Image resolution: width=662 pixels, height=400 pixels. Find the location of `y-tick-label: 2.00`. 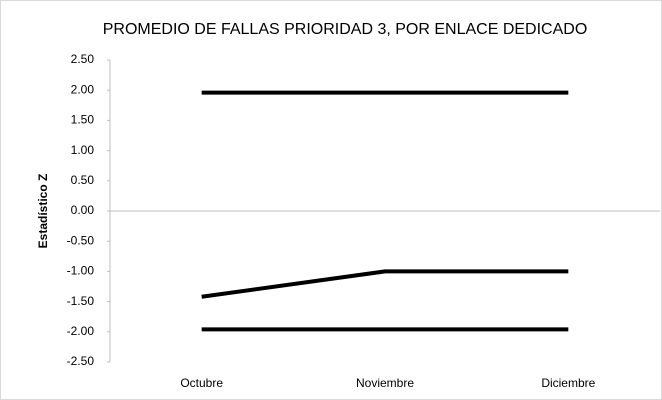

y-tick-label: 2.00 is located at coordinates (83, 89).